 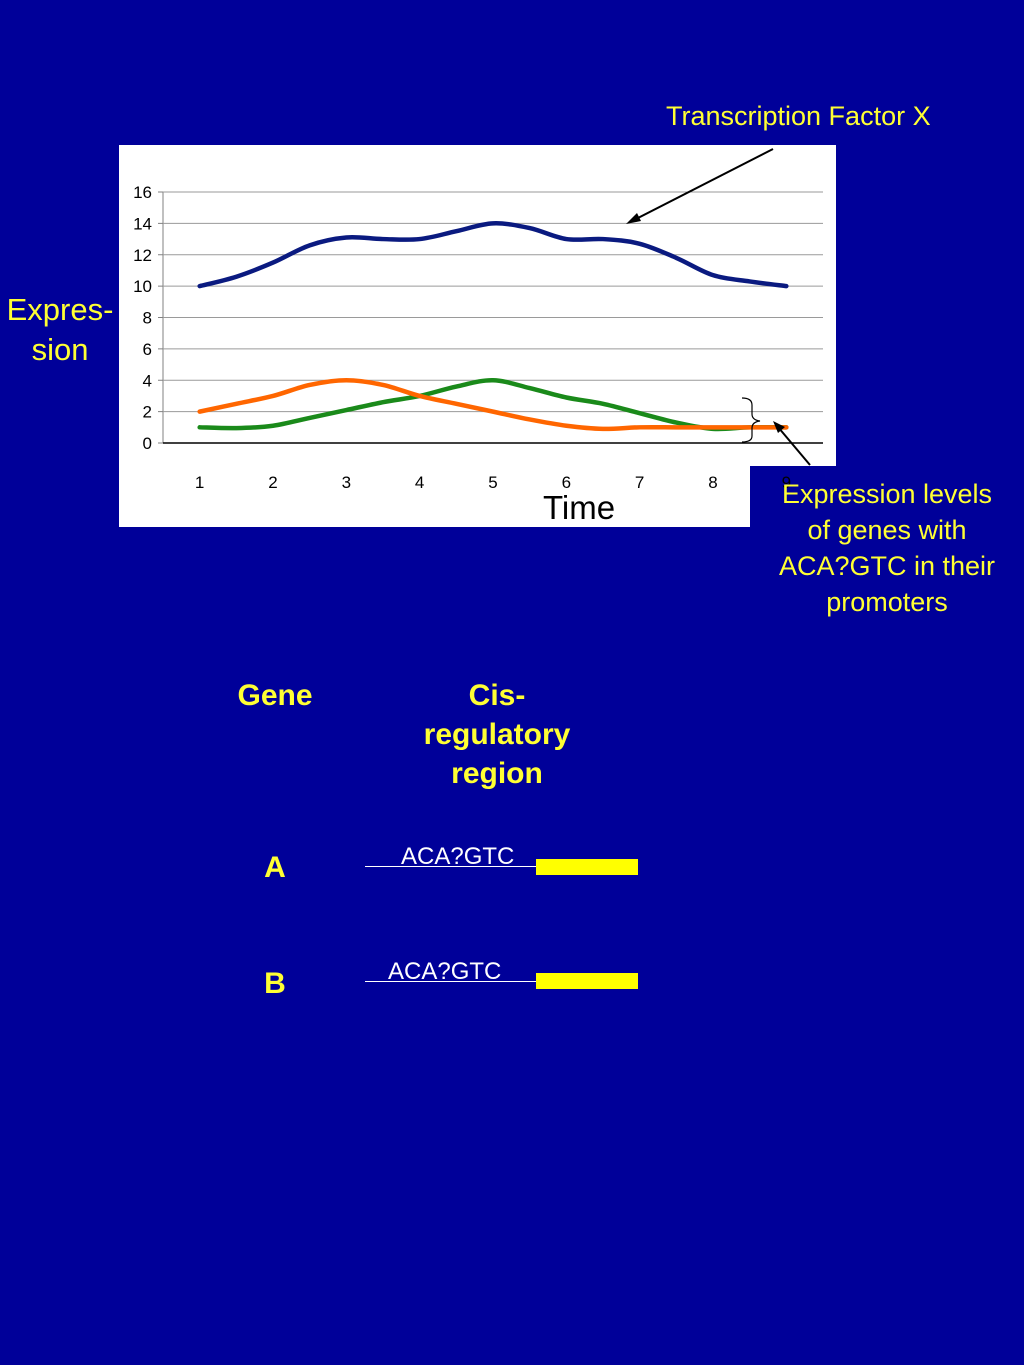 What do you see at coordinates (275, 867) in the screenshot?
I see `gene-label-a: A` at bounding box center [275, 867].